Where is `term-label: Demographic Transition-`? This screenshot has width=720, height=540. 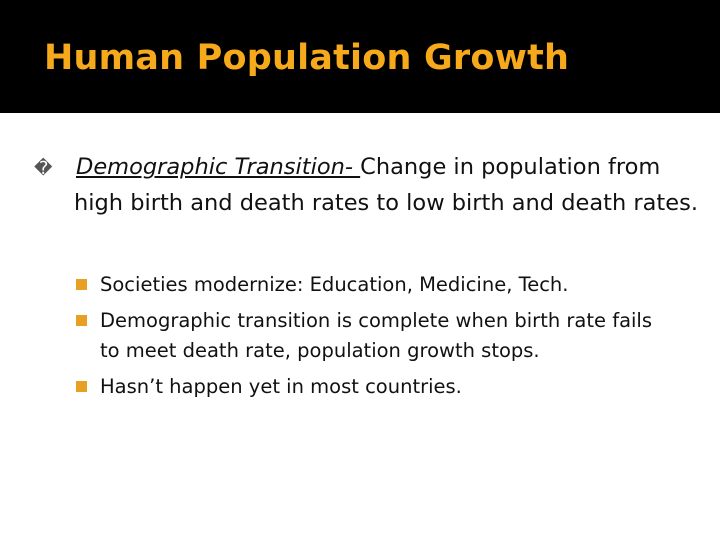
term-label: Demographic Transition- is located at coordinates (218, 167).